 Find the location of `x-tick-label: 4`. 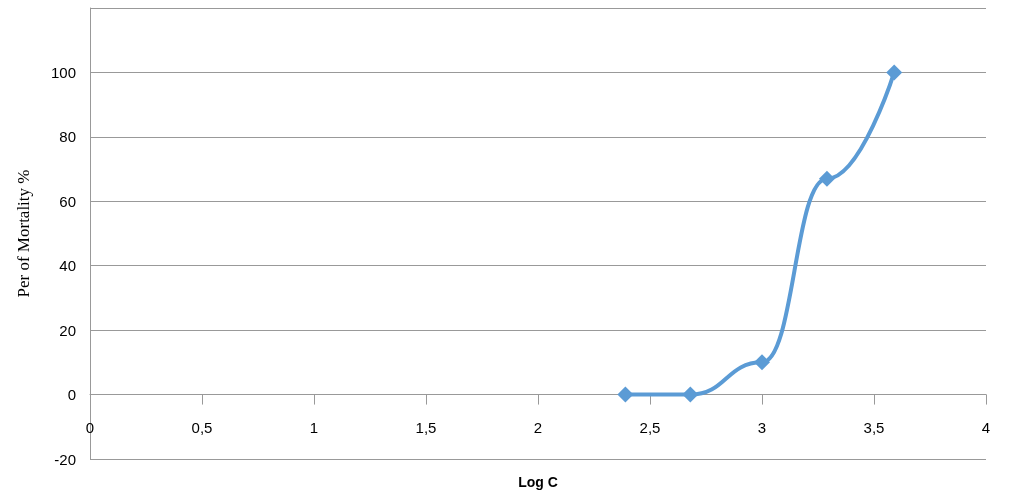

x-tick-label: 4 is located at coordinates (986, 427).